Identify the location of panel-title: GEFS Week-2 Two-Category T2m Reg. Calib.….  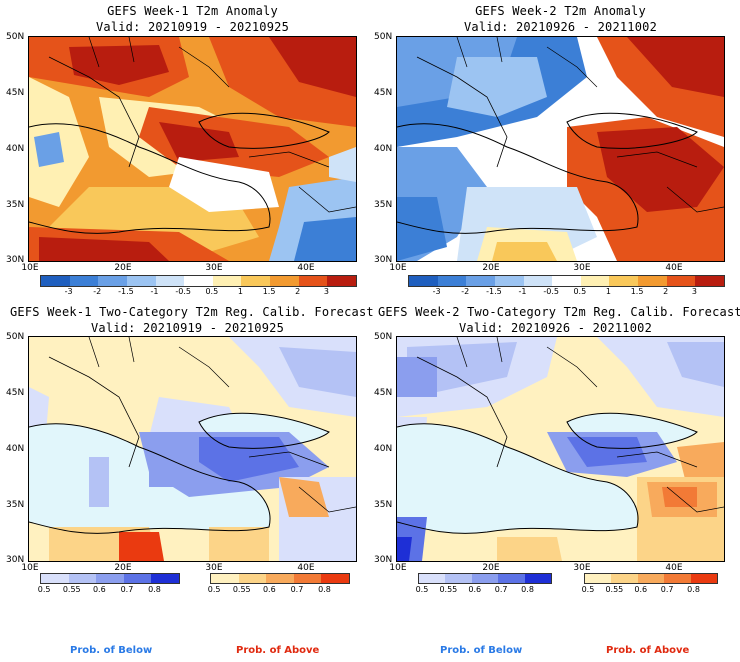
(559, 312).